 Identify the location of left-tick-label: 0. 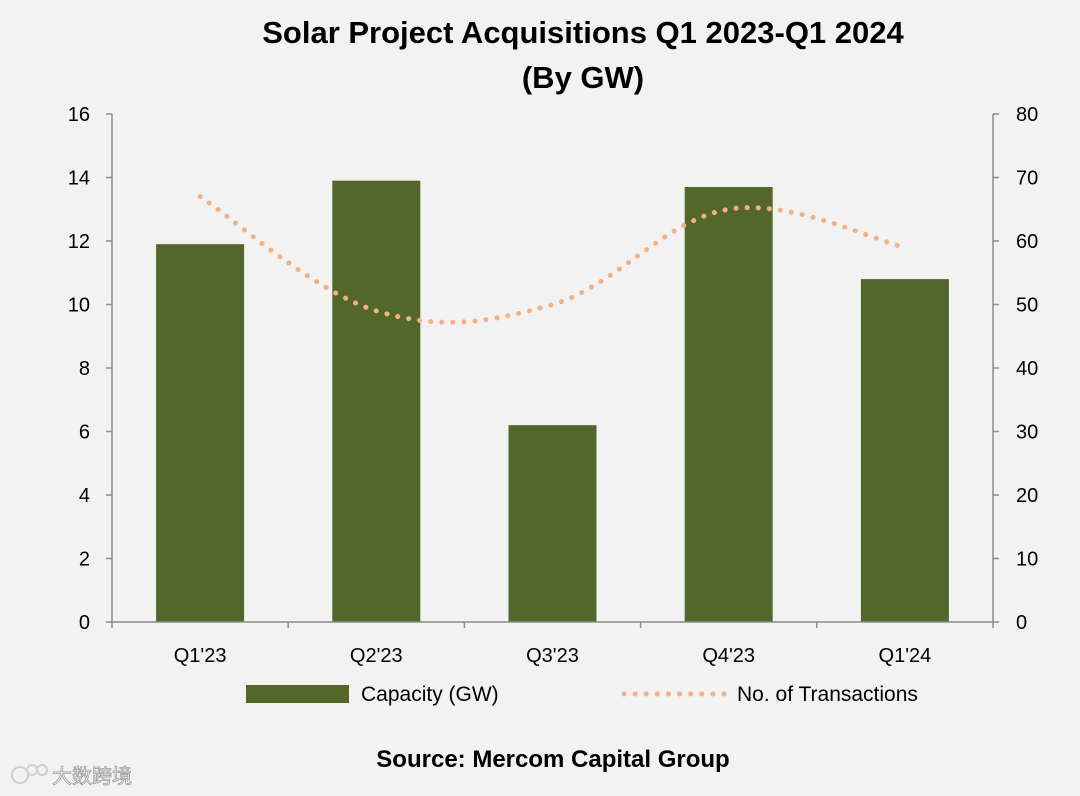
(84, 623).